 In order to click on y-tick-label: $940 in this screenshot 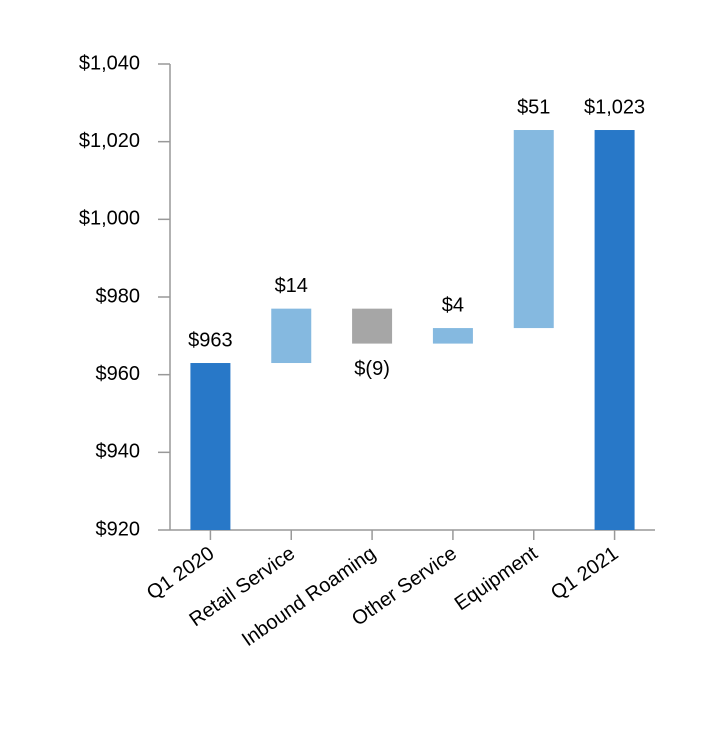, I will do `click(118, 452)`.